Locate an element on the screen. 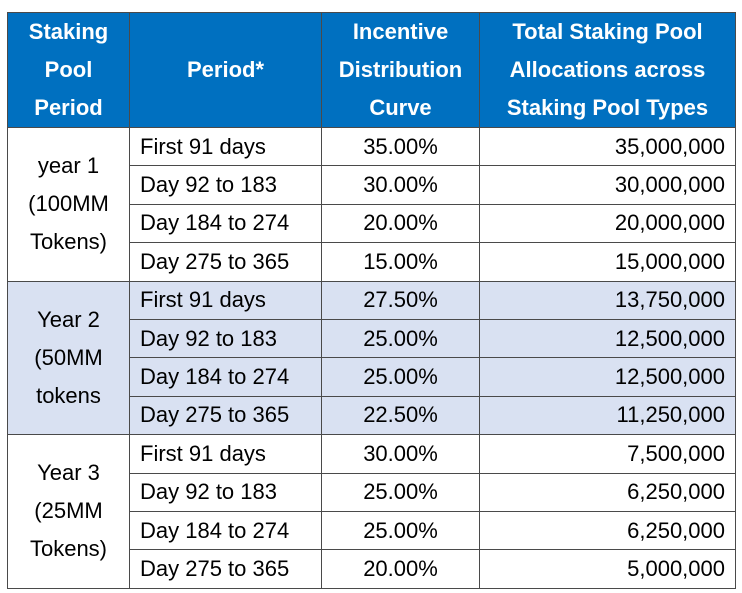 The image size is (742, 593). table-row: Day 92 to 183 25.00% 6,250,000 is located at coordinates (372, 492).